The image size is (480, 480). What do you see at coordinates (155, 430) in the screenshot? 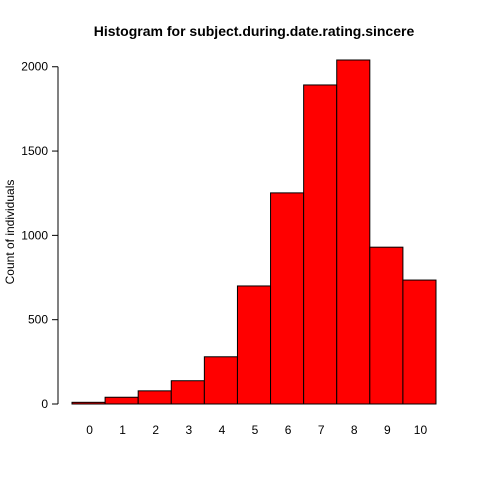
I see `x-tick-label: 2` at bounding box center [155, 430].